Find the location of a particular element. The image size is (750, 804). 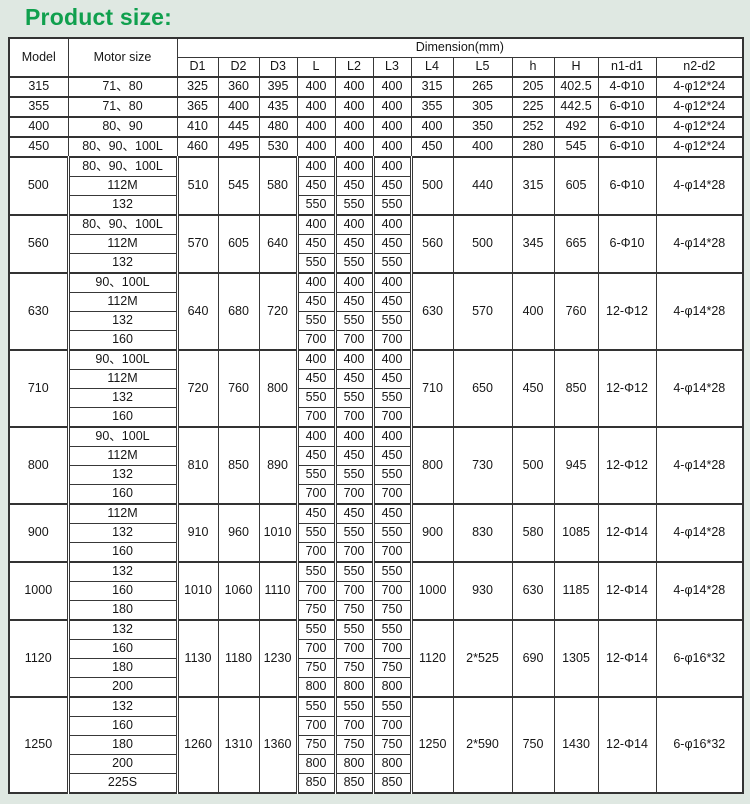

cell-motor: 90、100L is located at coordinates (122, 359).